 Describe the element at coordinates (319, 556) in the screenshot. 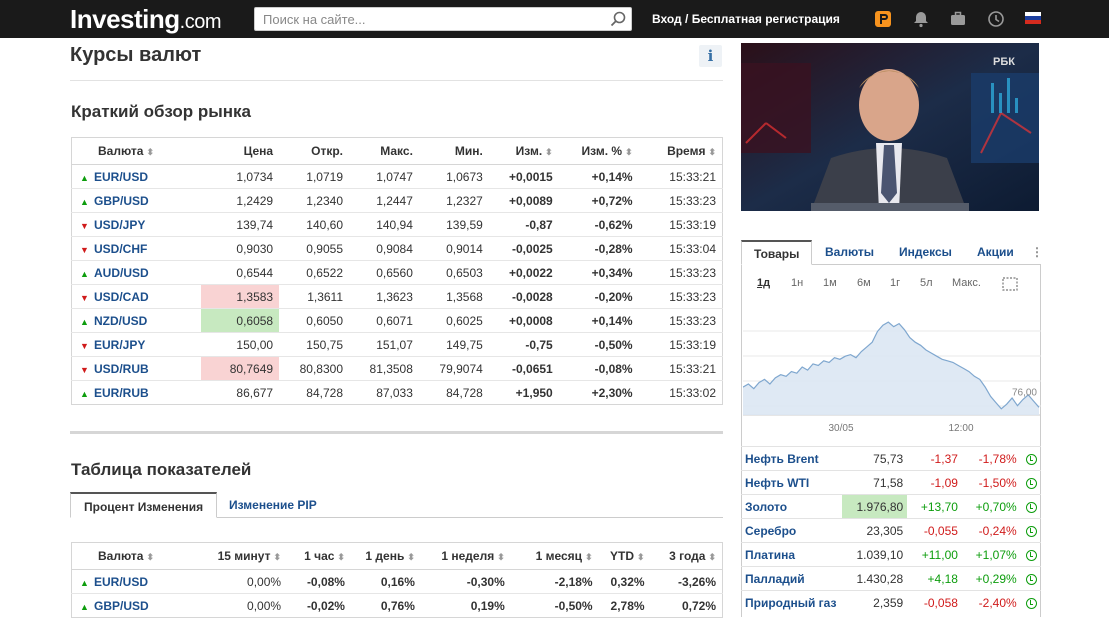

I see `perf-column-header-2: 1 час ⬍` at that location.